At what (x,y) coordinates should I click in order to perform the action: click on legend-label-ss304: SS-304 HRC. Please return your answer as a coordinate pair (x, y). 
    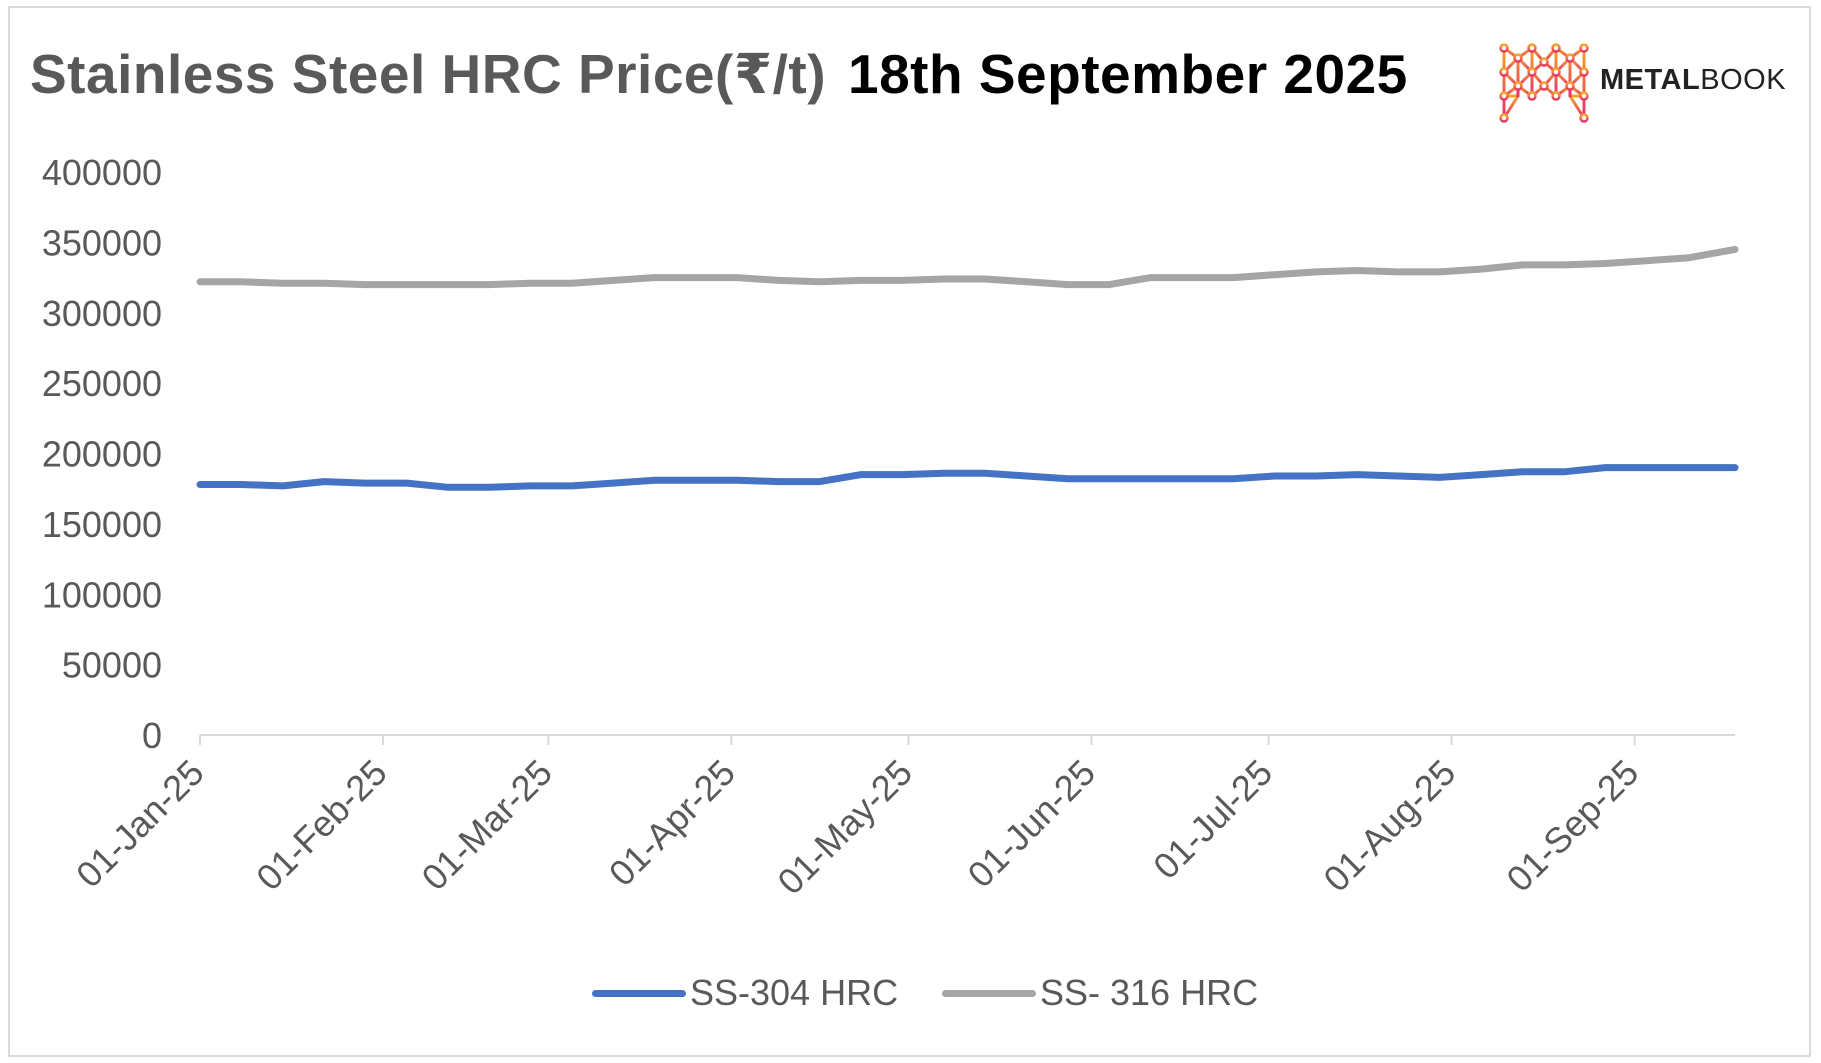
    Looking at the image, I should click on (794, 992).